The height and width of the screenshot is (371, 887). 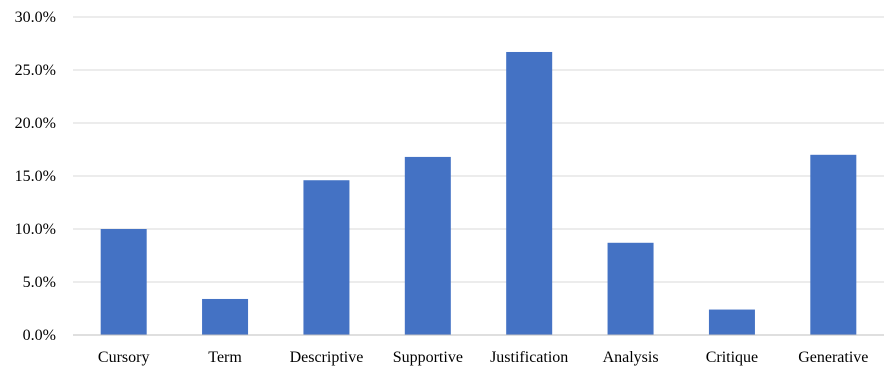 I want to click on y-tick-label: 25.0%, so click(x=35, y=70).